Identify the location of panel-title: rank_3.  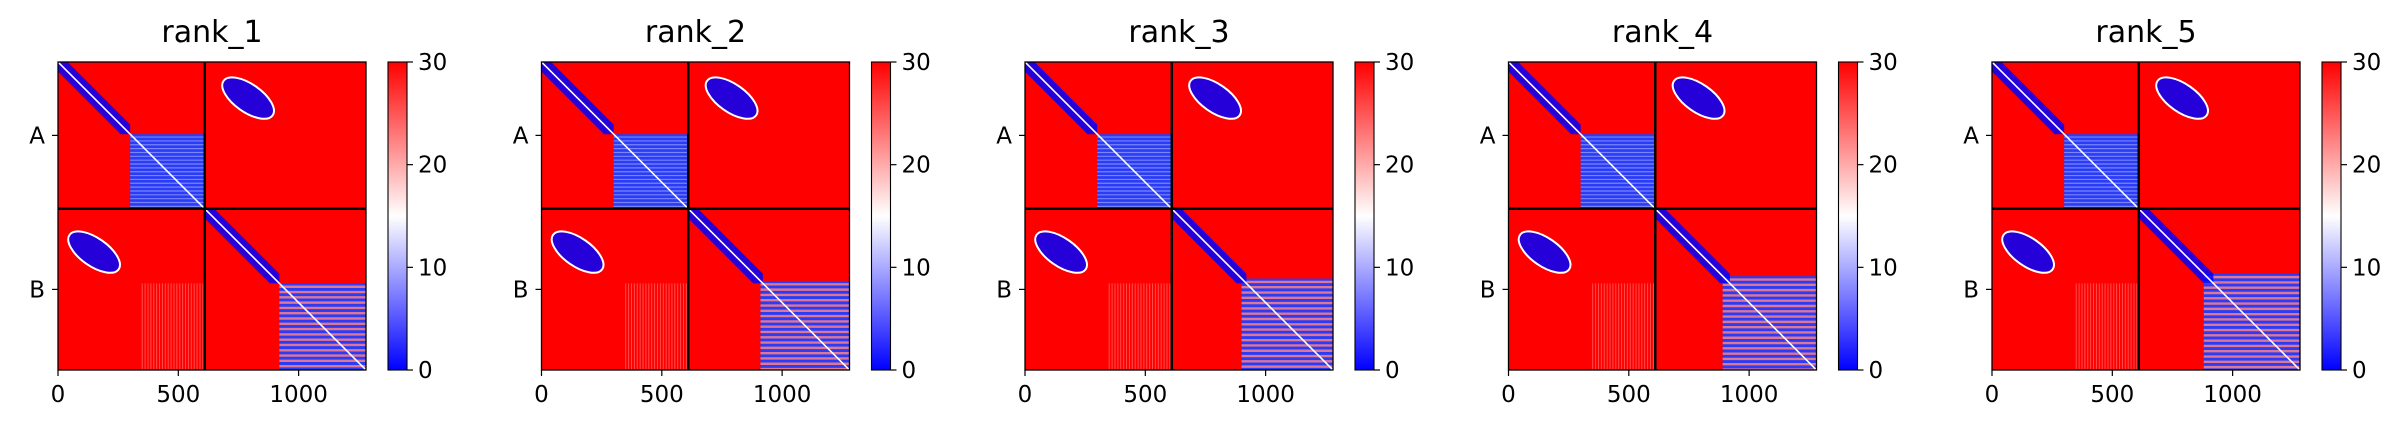
(1178, 32).